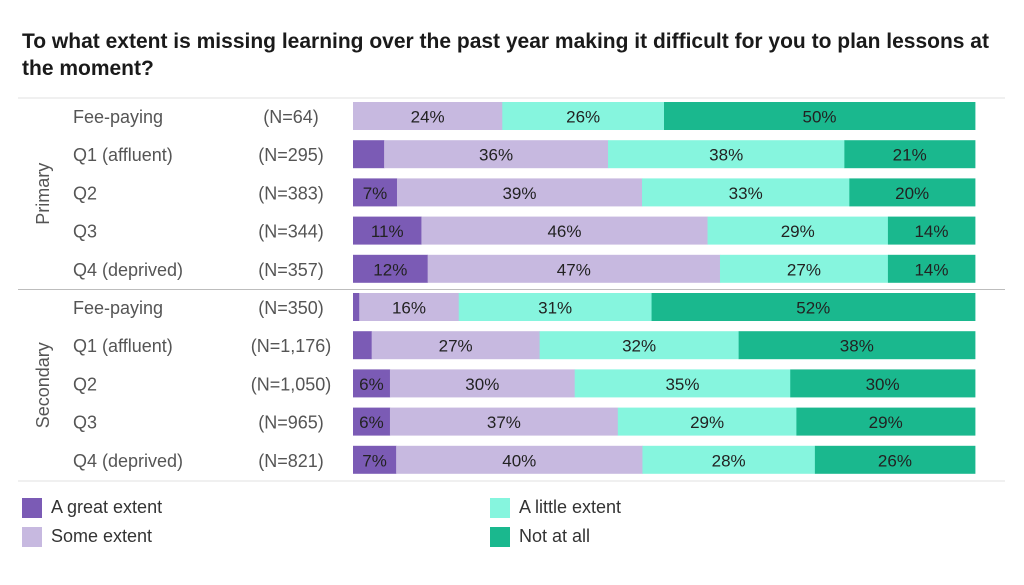  I want to click on data-label-secondary-fee-paying-some-extent: 16%, so click(409, 308).